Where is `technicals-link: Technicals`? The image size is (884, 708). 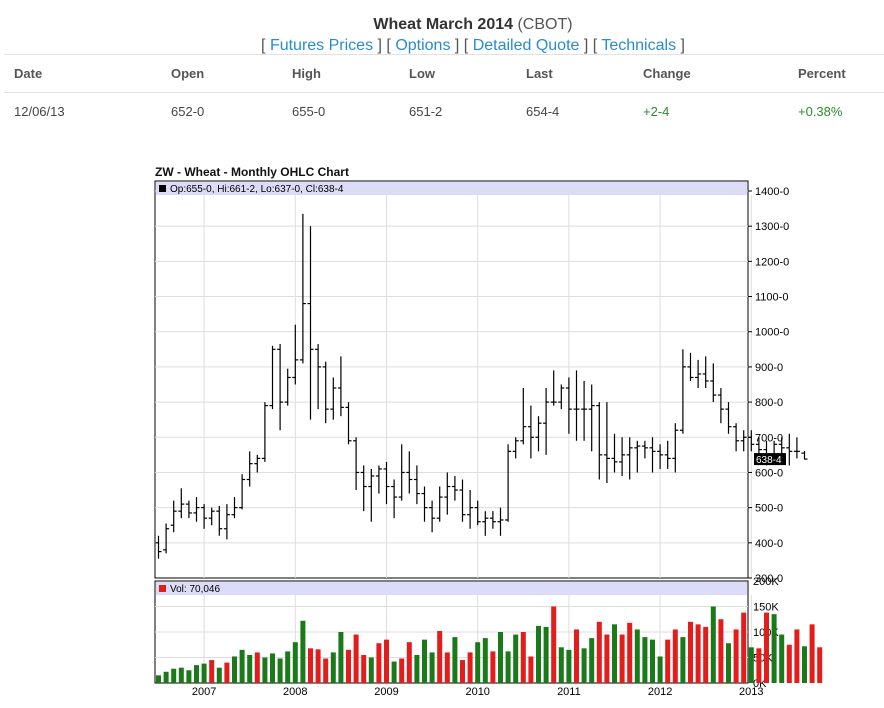
technicals-link: Technicals is located at coordinates (639, 45).